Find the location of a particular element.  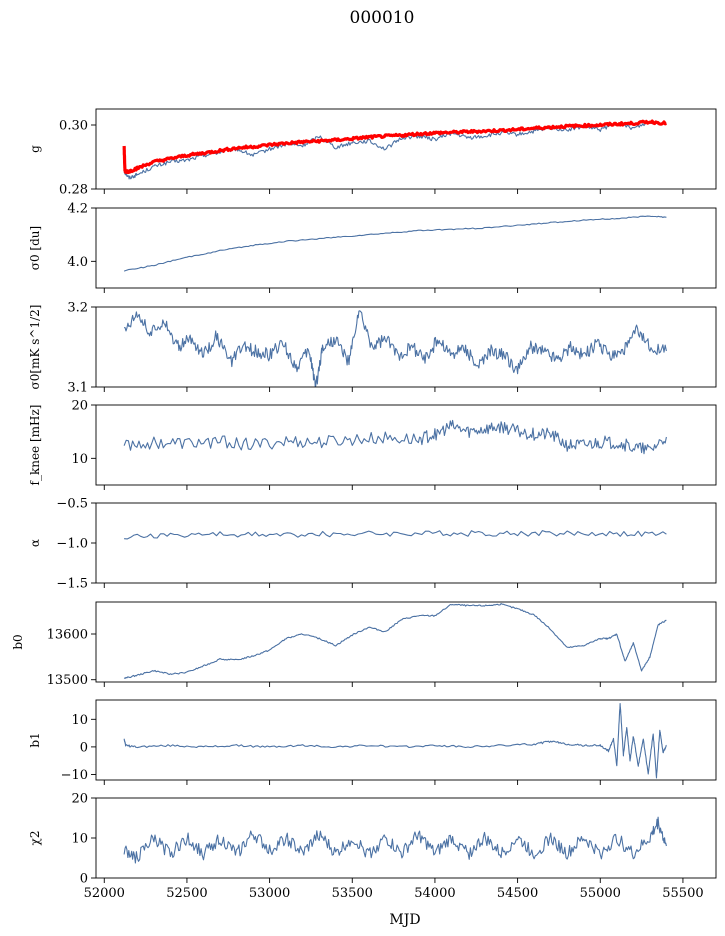

y-tick-label: 4.2 is located at coordinates (77, 209).